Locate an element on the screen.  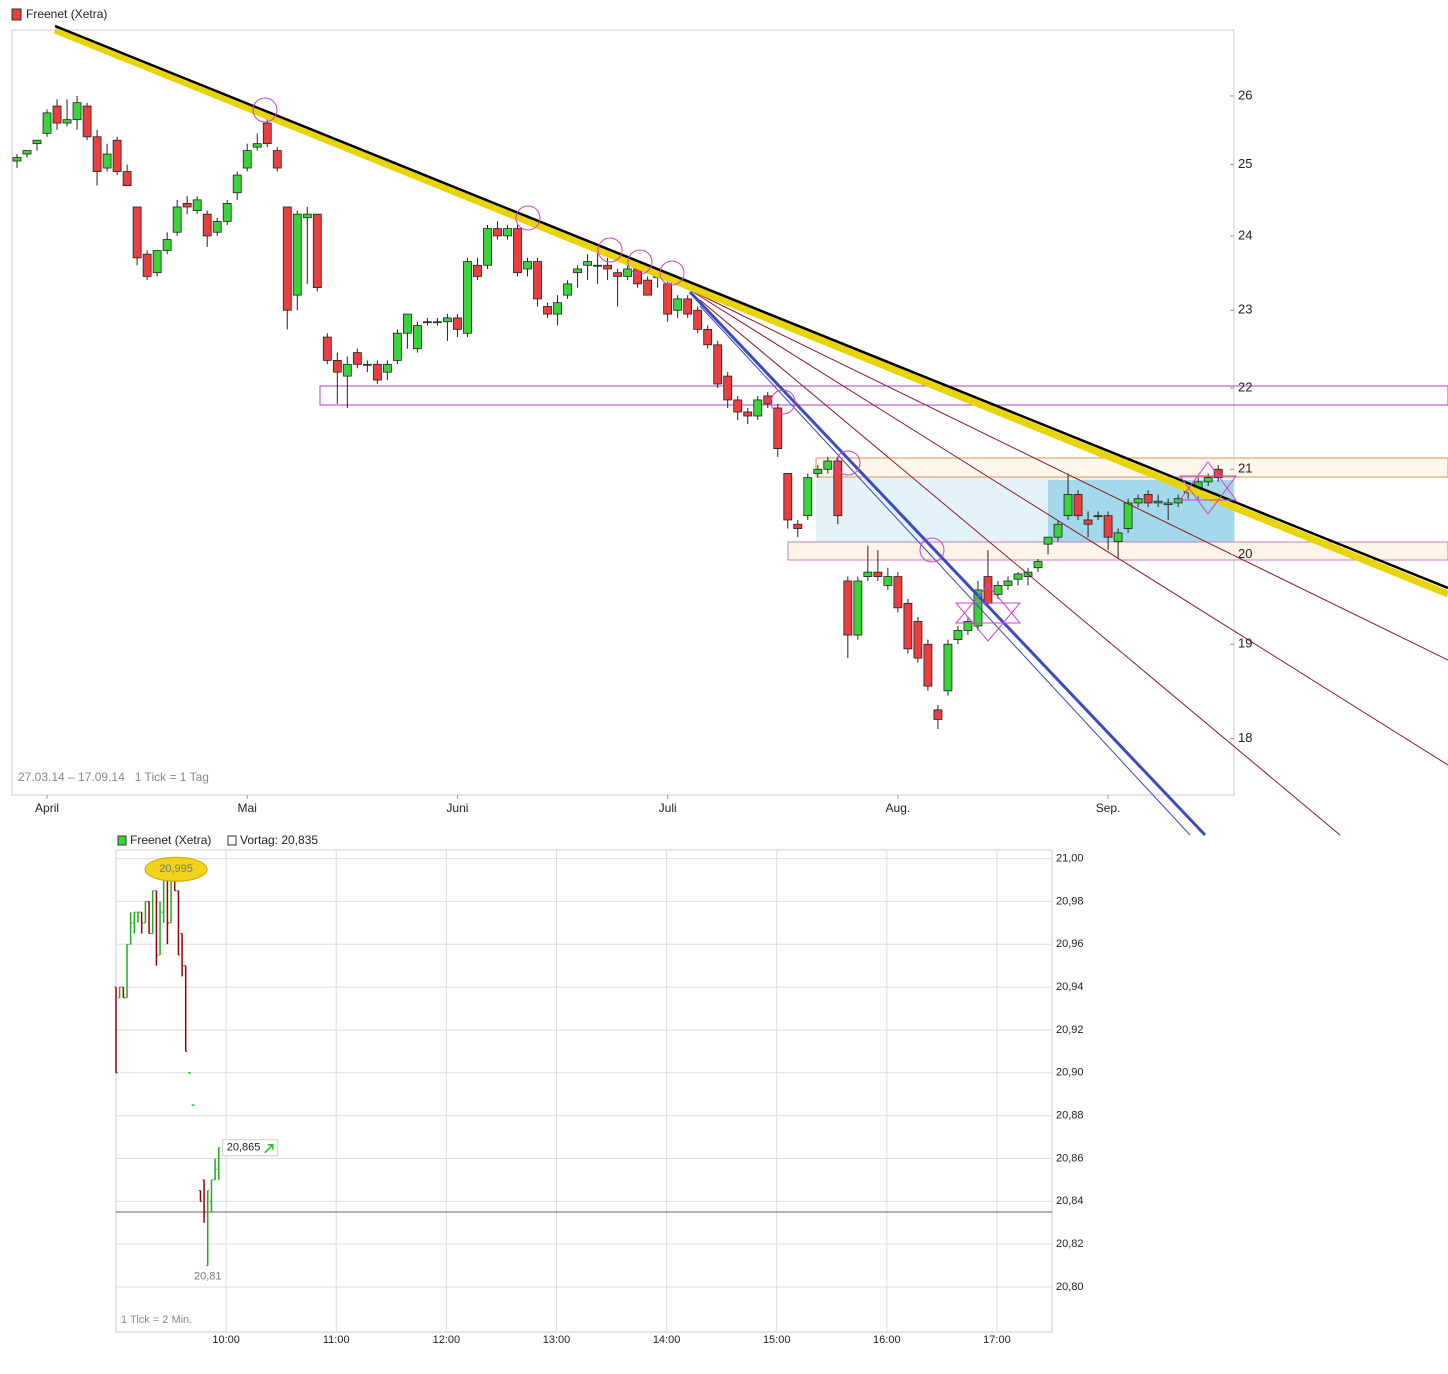
marker-star is located at coordinates (1208, 481).